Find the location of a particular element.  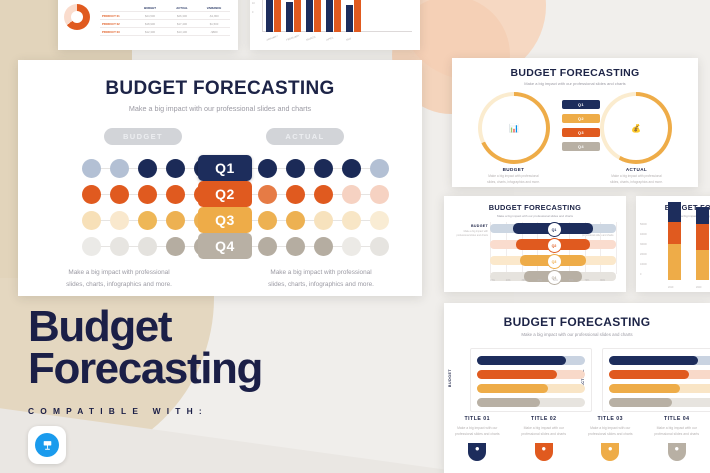

quarter-label-q1: Q1 is located at coordinates (225, 168).